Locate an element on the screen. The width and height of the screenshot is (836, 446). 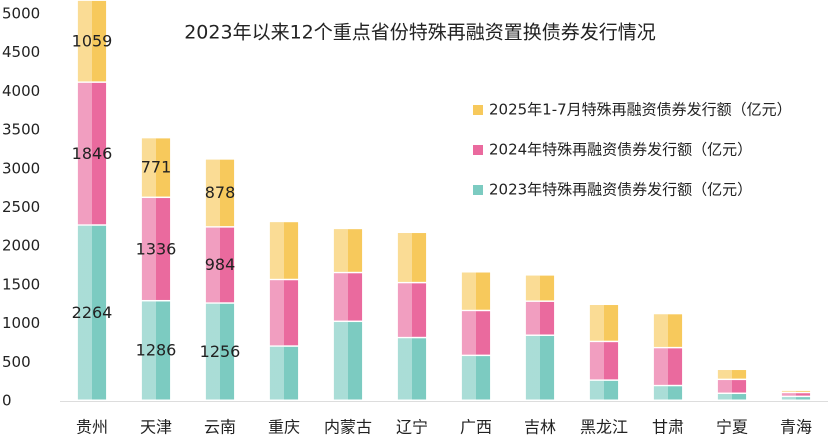
x-tick-label: 吉林 is located at coordinates (540, 427).